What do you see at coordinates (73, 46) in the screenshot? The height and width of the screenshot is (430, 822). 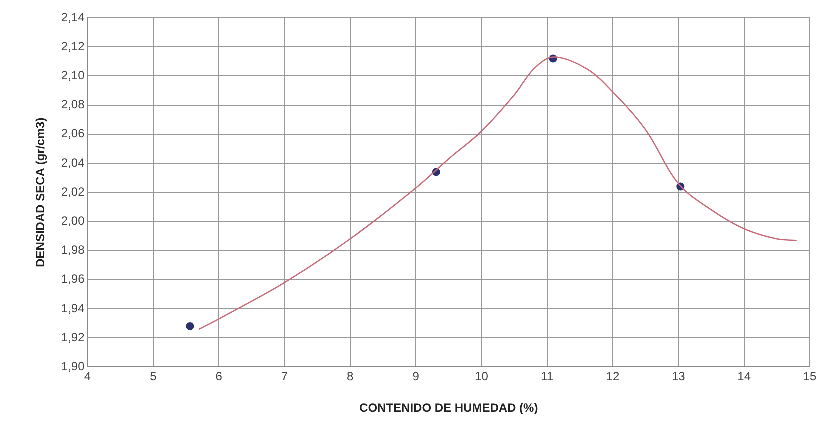 I see `y-tick-label: 2,12` at bounding box center [73, 46].